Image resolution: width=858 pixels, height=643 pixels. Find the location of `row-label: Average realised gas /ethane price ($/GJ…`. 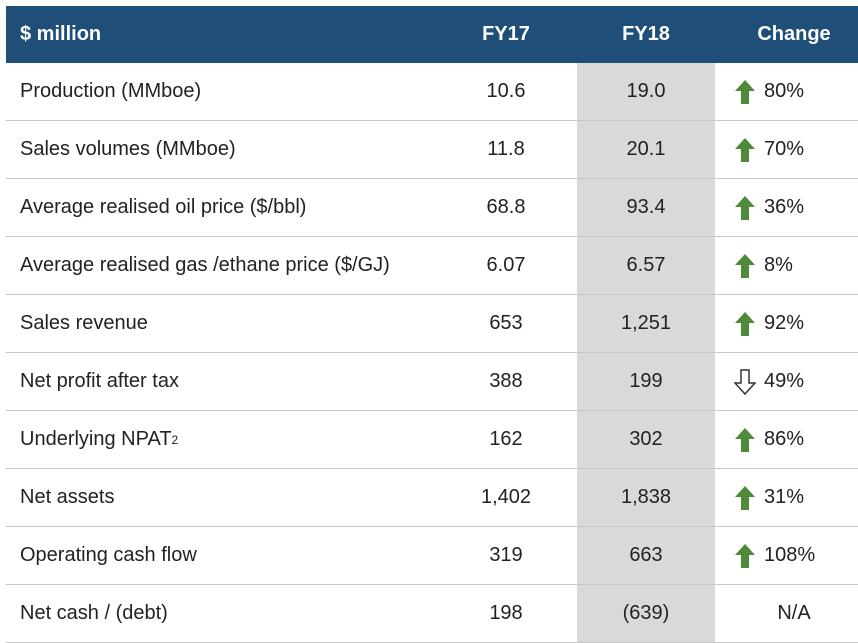

row-label: Average realised gas /ethane price ($/GJ… is located at coordinates (205, 265).